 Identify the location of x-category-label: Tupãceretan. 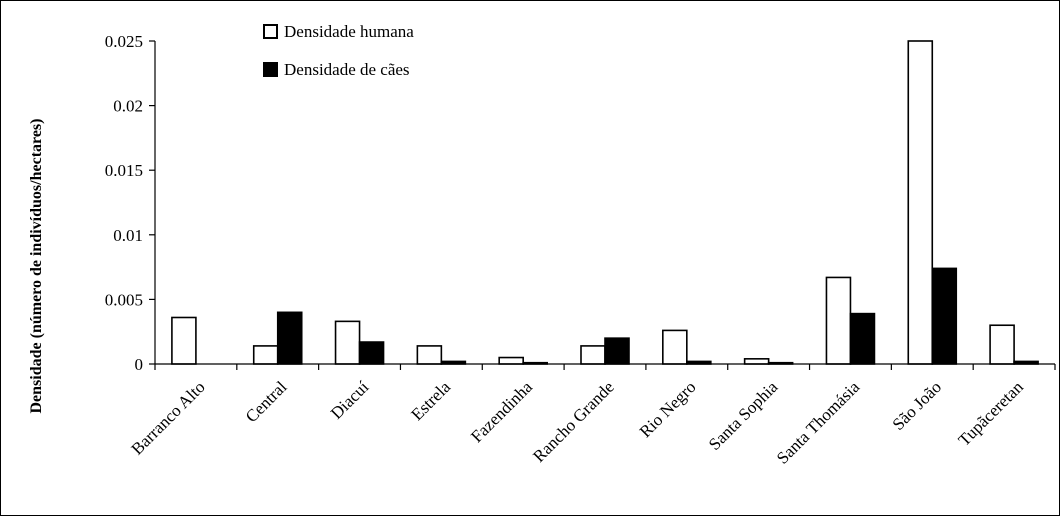
(991, 413).